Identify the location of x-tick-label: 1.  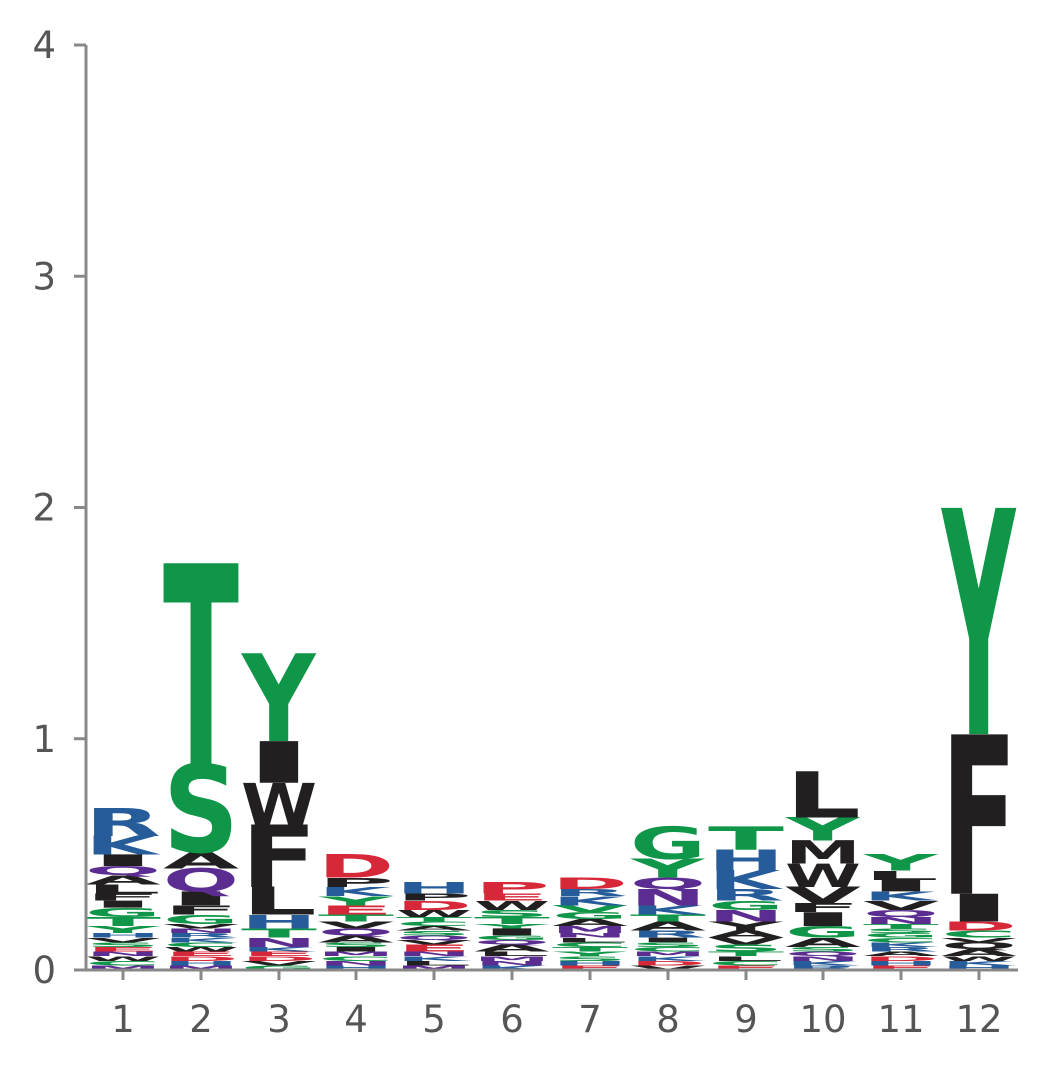
(123, 1019).